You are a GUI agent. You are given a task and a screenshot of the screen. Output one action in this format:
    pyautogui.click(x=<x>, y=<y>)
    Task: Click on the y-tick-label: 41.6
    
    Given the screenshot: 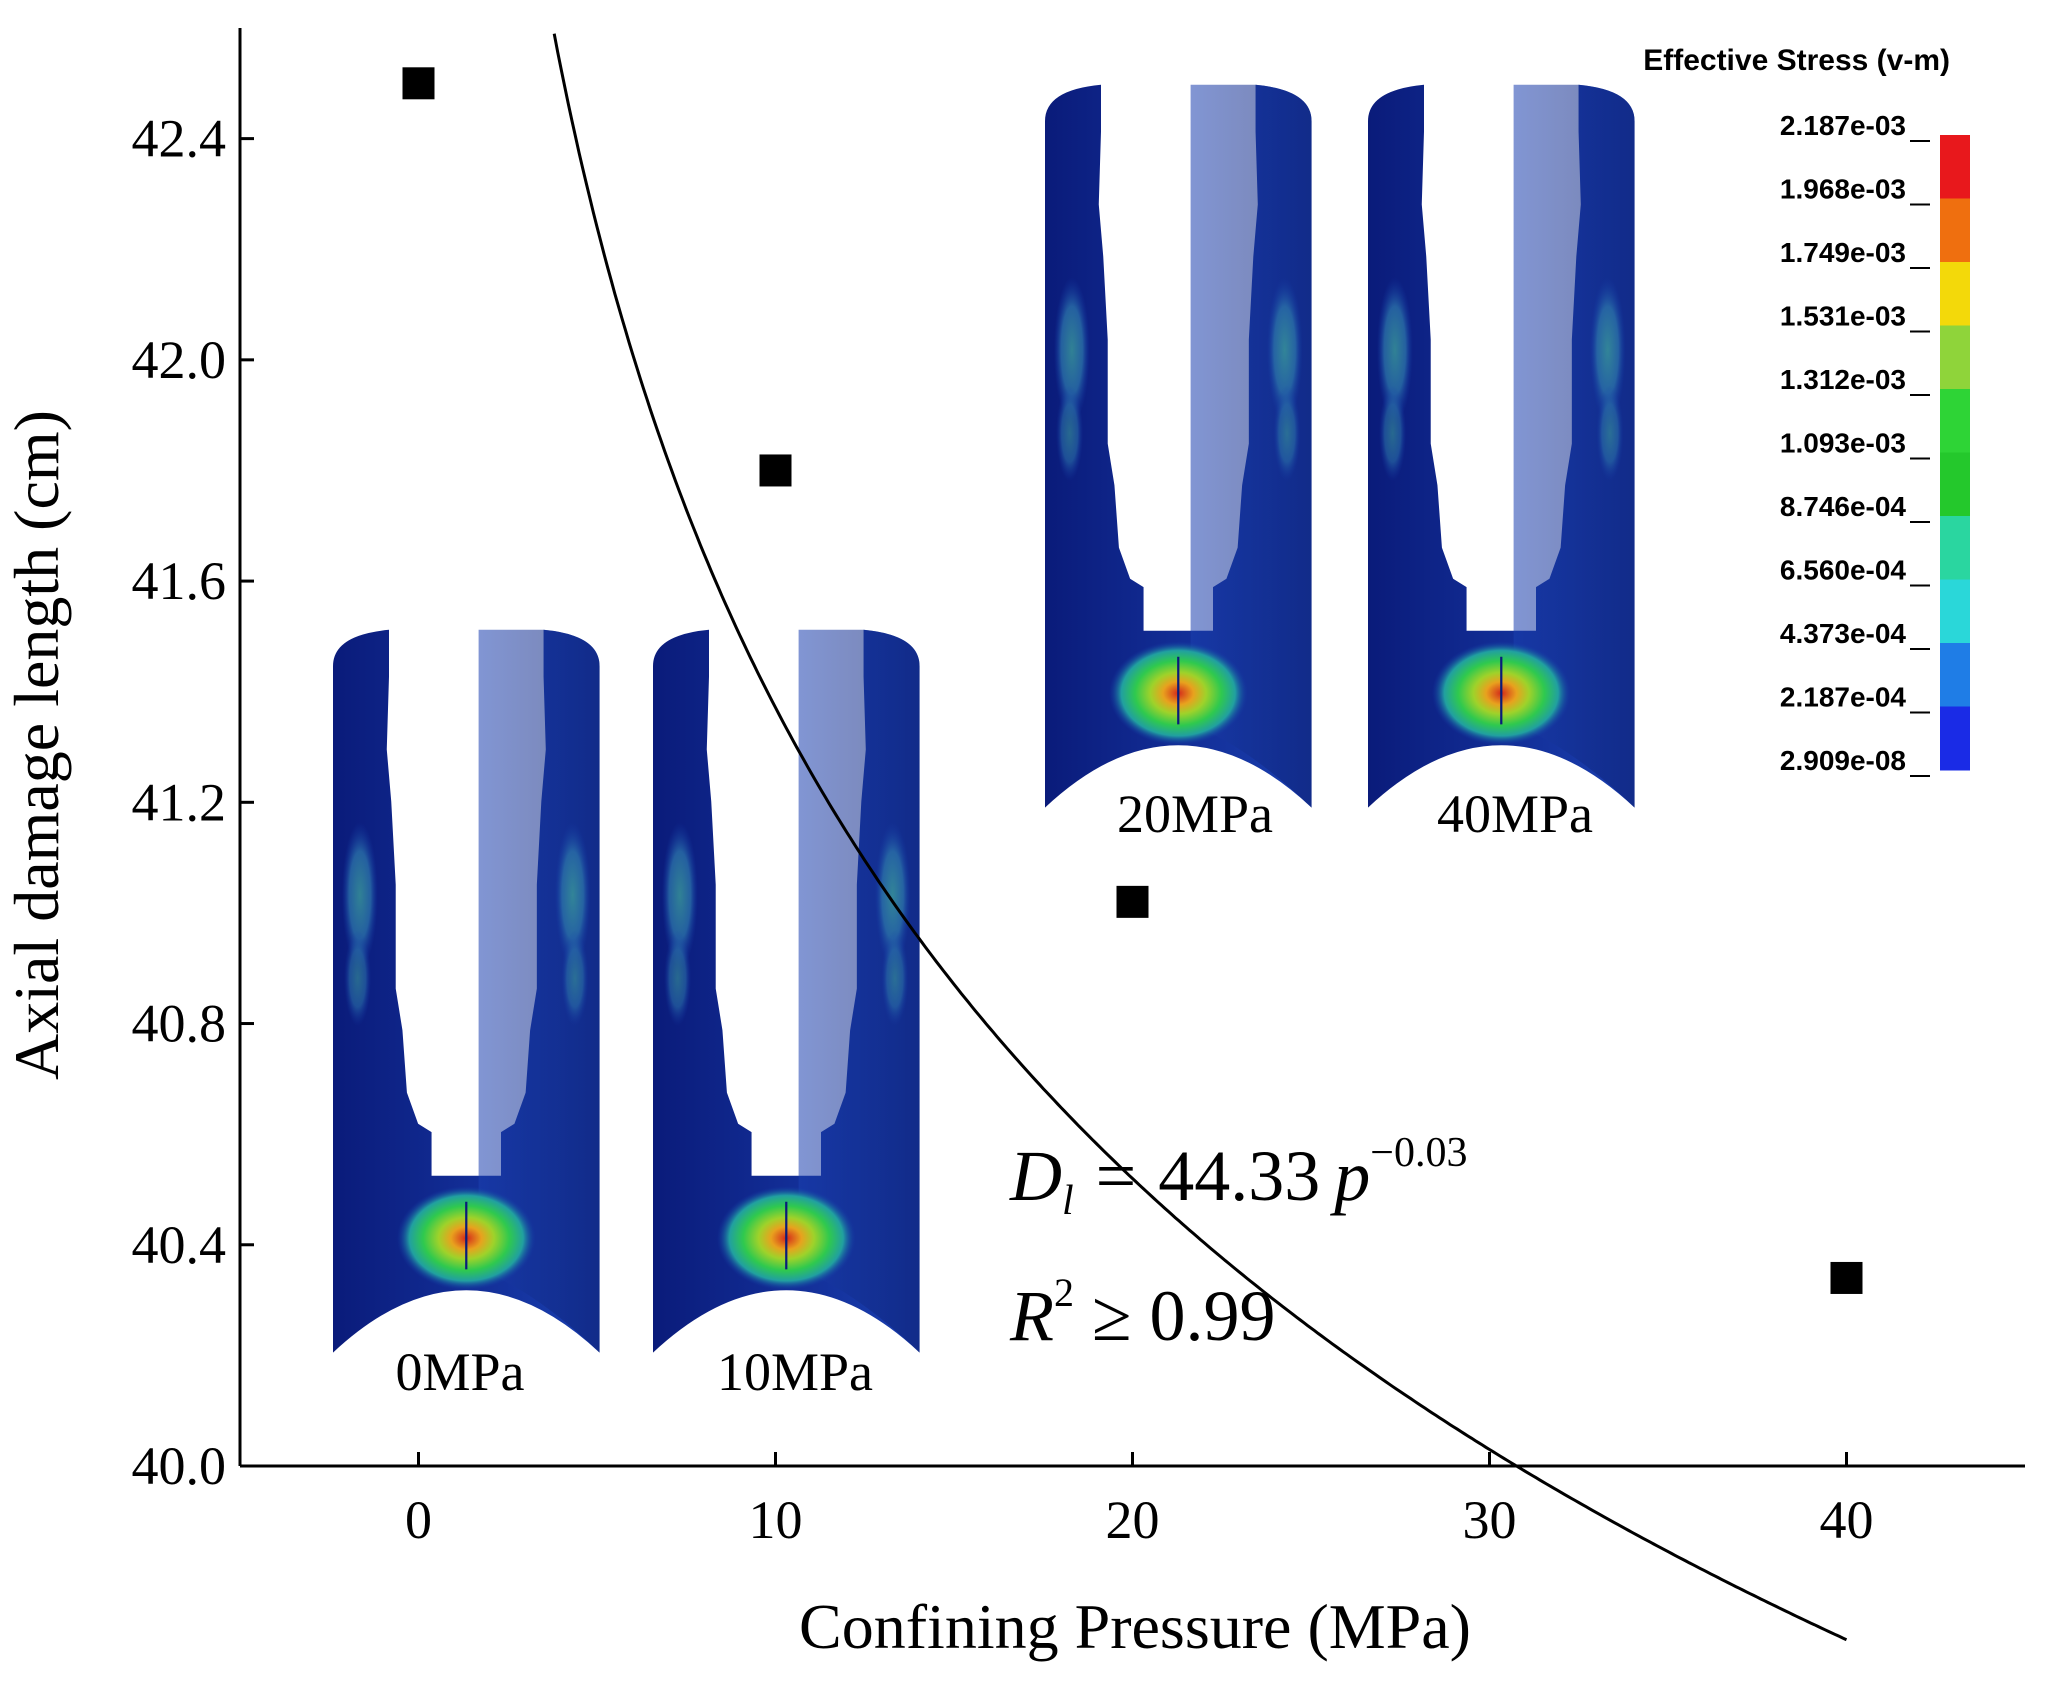 What is the action you would take?
    pyautogui.click(x=179, y=581)
    